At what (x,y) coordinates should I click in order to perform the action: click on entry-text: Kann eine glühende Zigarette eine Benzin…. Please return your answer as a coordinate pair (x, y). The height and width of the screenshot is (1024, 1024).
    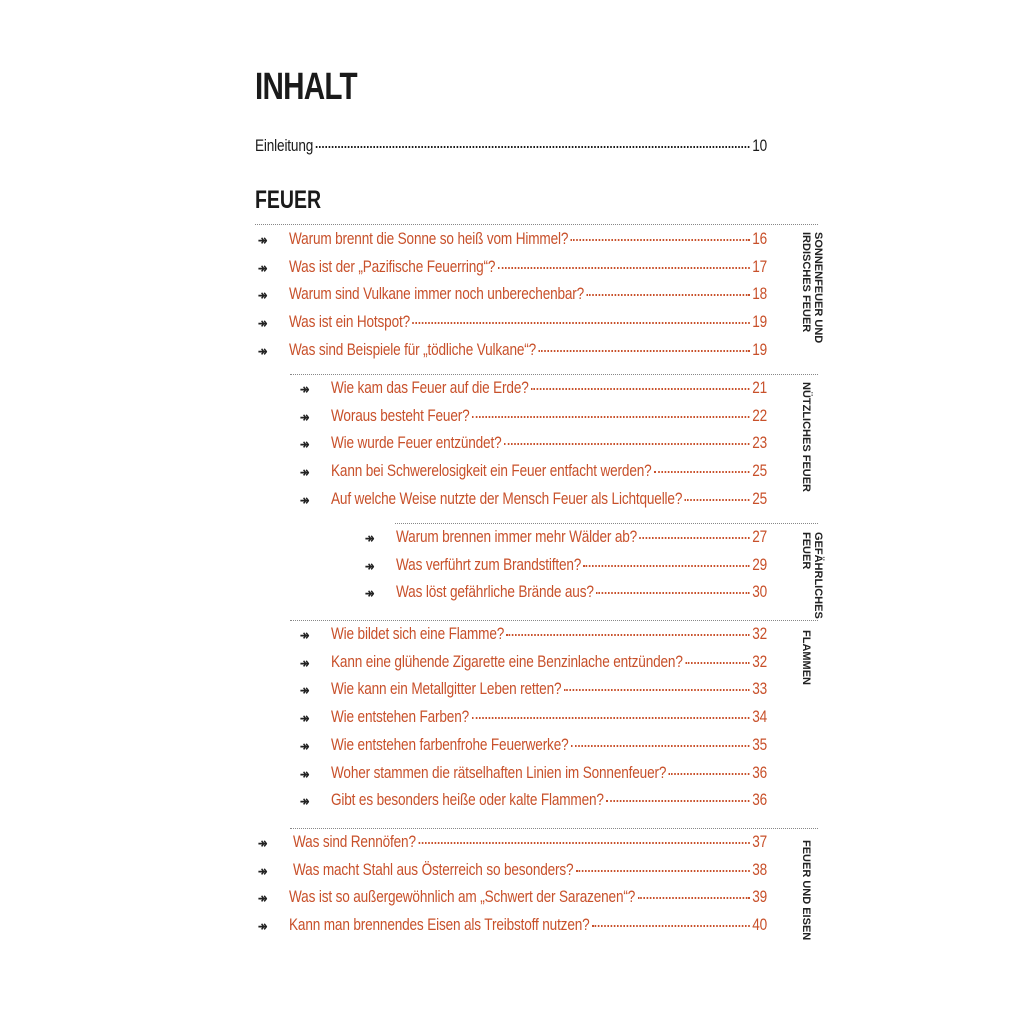
    Looking at the image, I should click on (507, 661).